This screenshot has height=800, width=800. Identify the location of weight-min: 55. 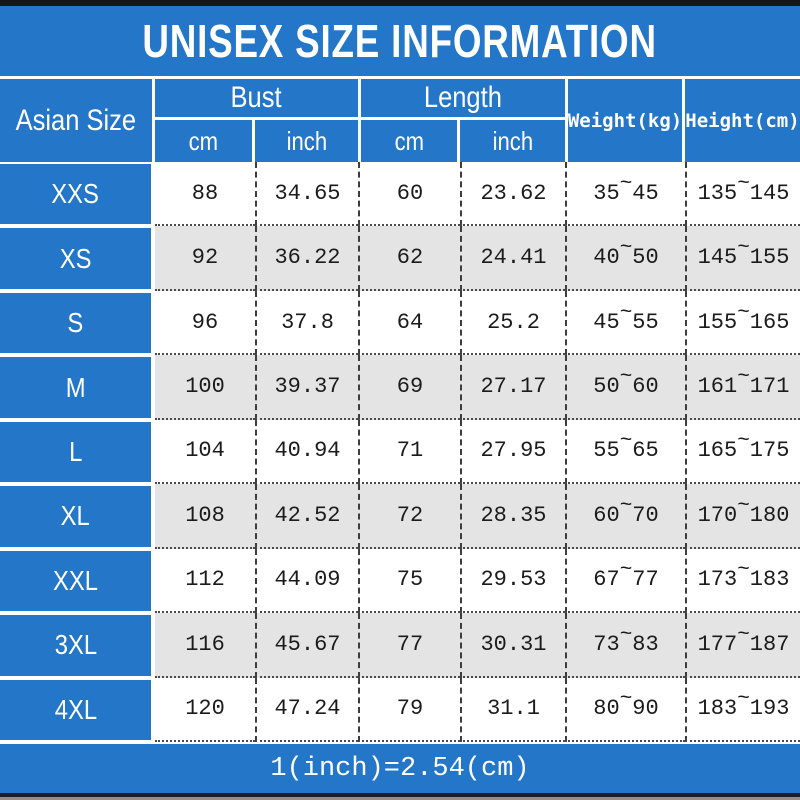
(606, 451).